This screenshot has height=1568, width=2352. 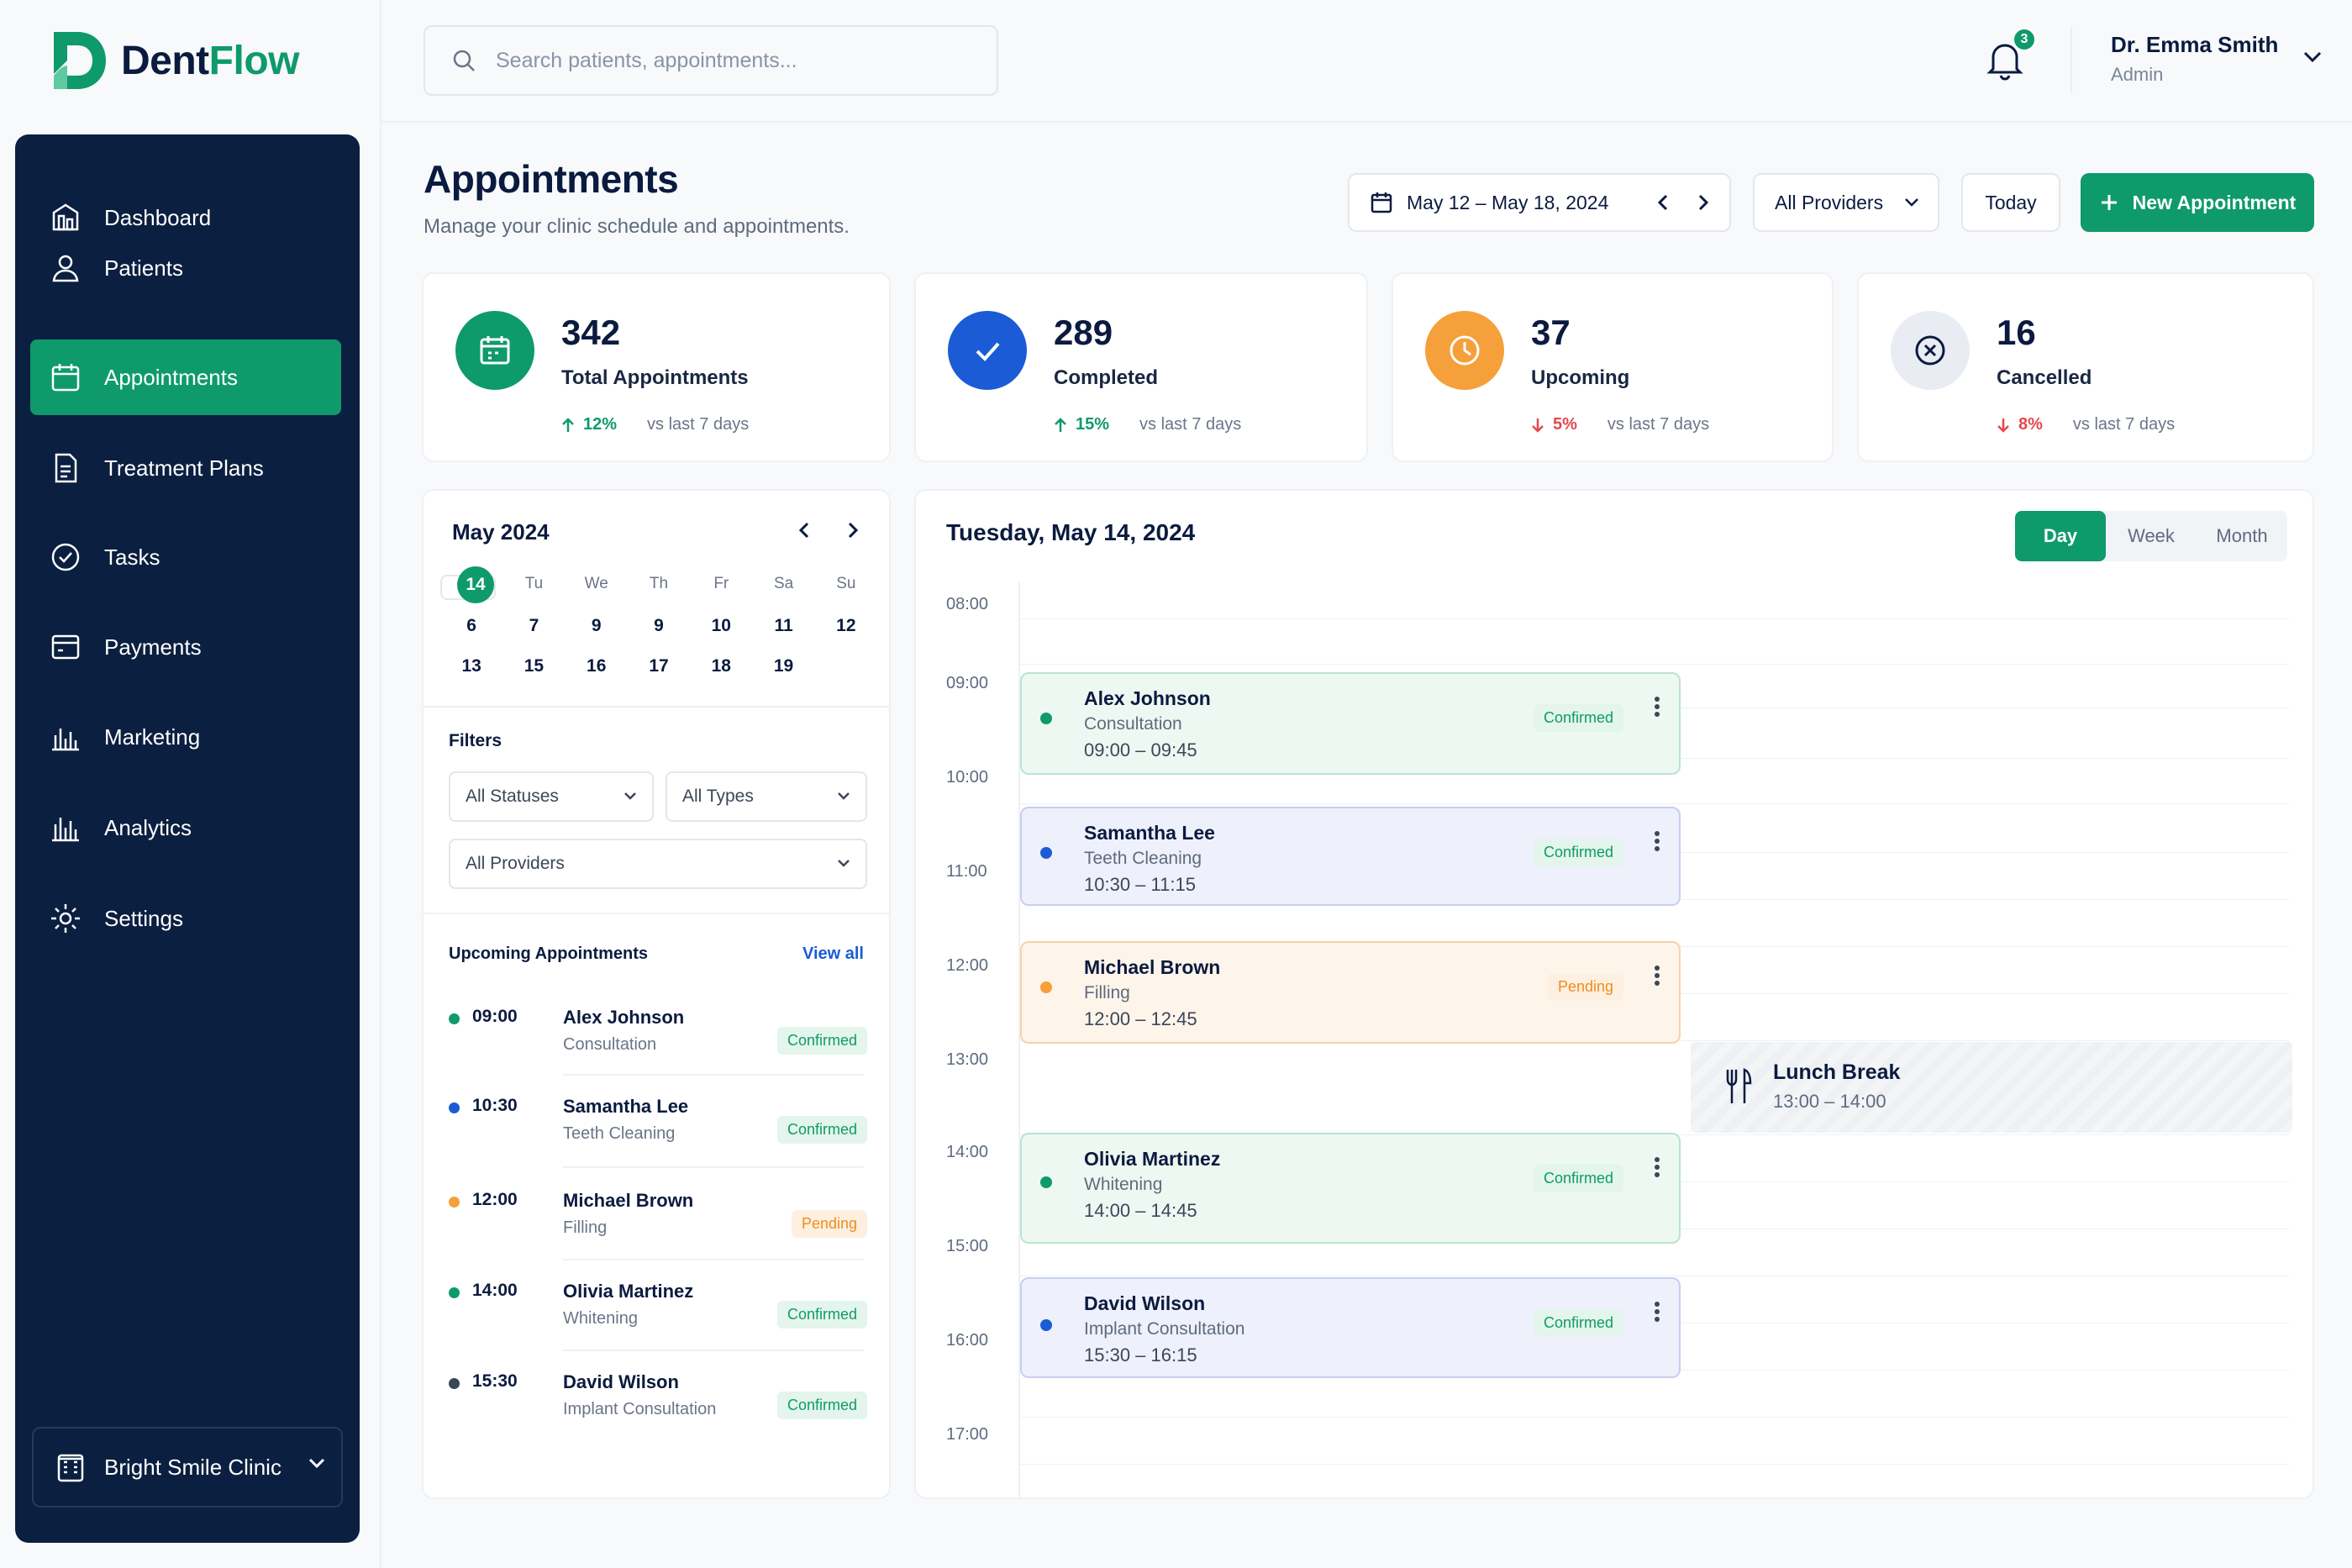 I want to click on calendar-day: 13, so click(x=471, y=666).